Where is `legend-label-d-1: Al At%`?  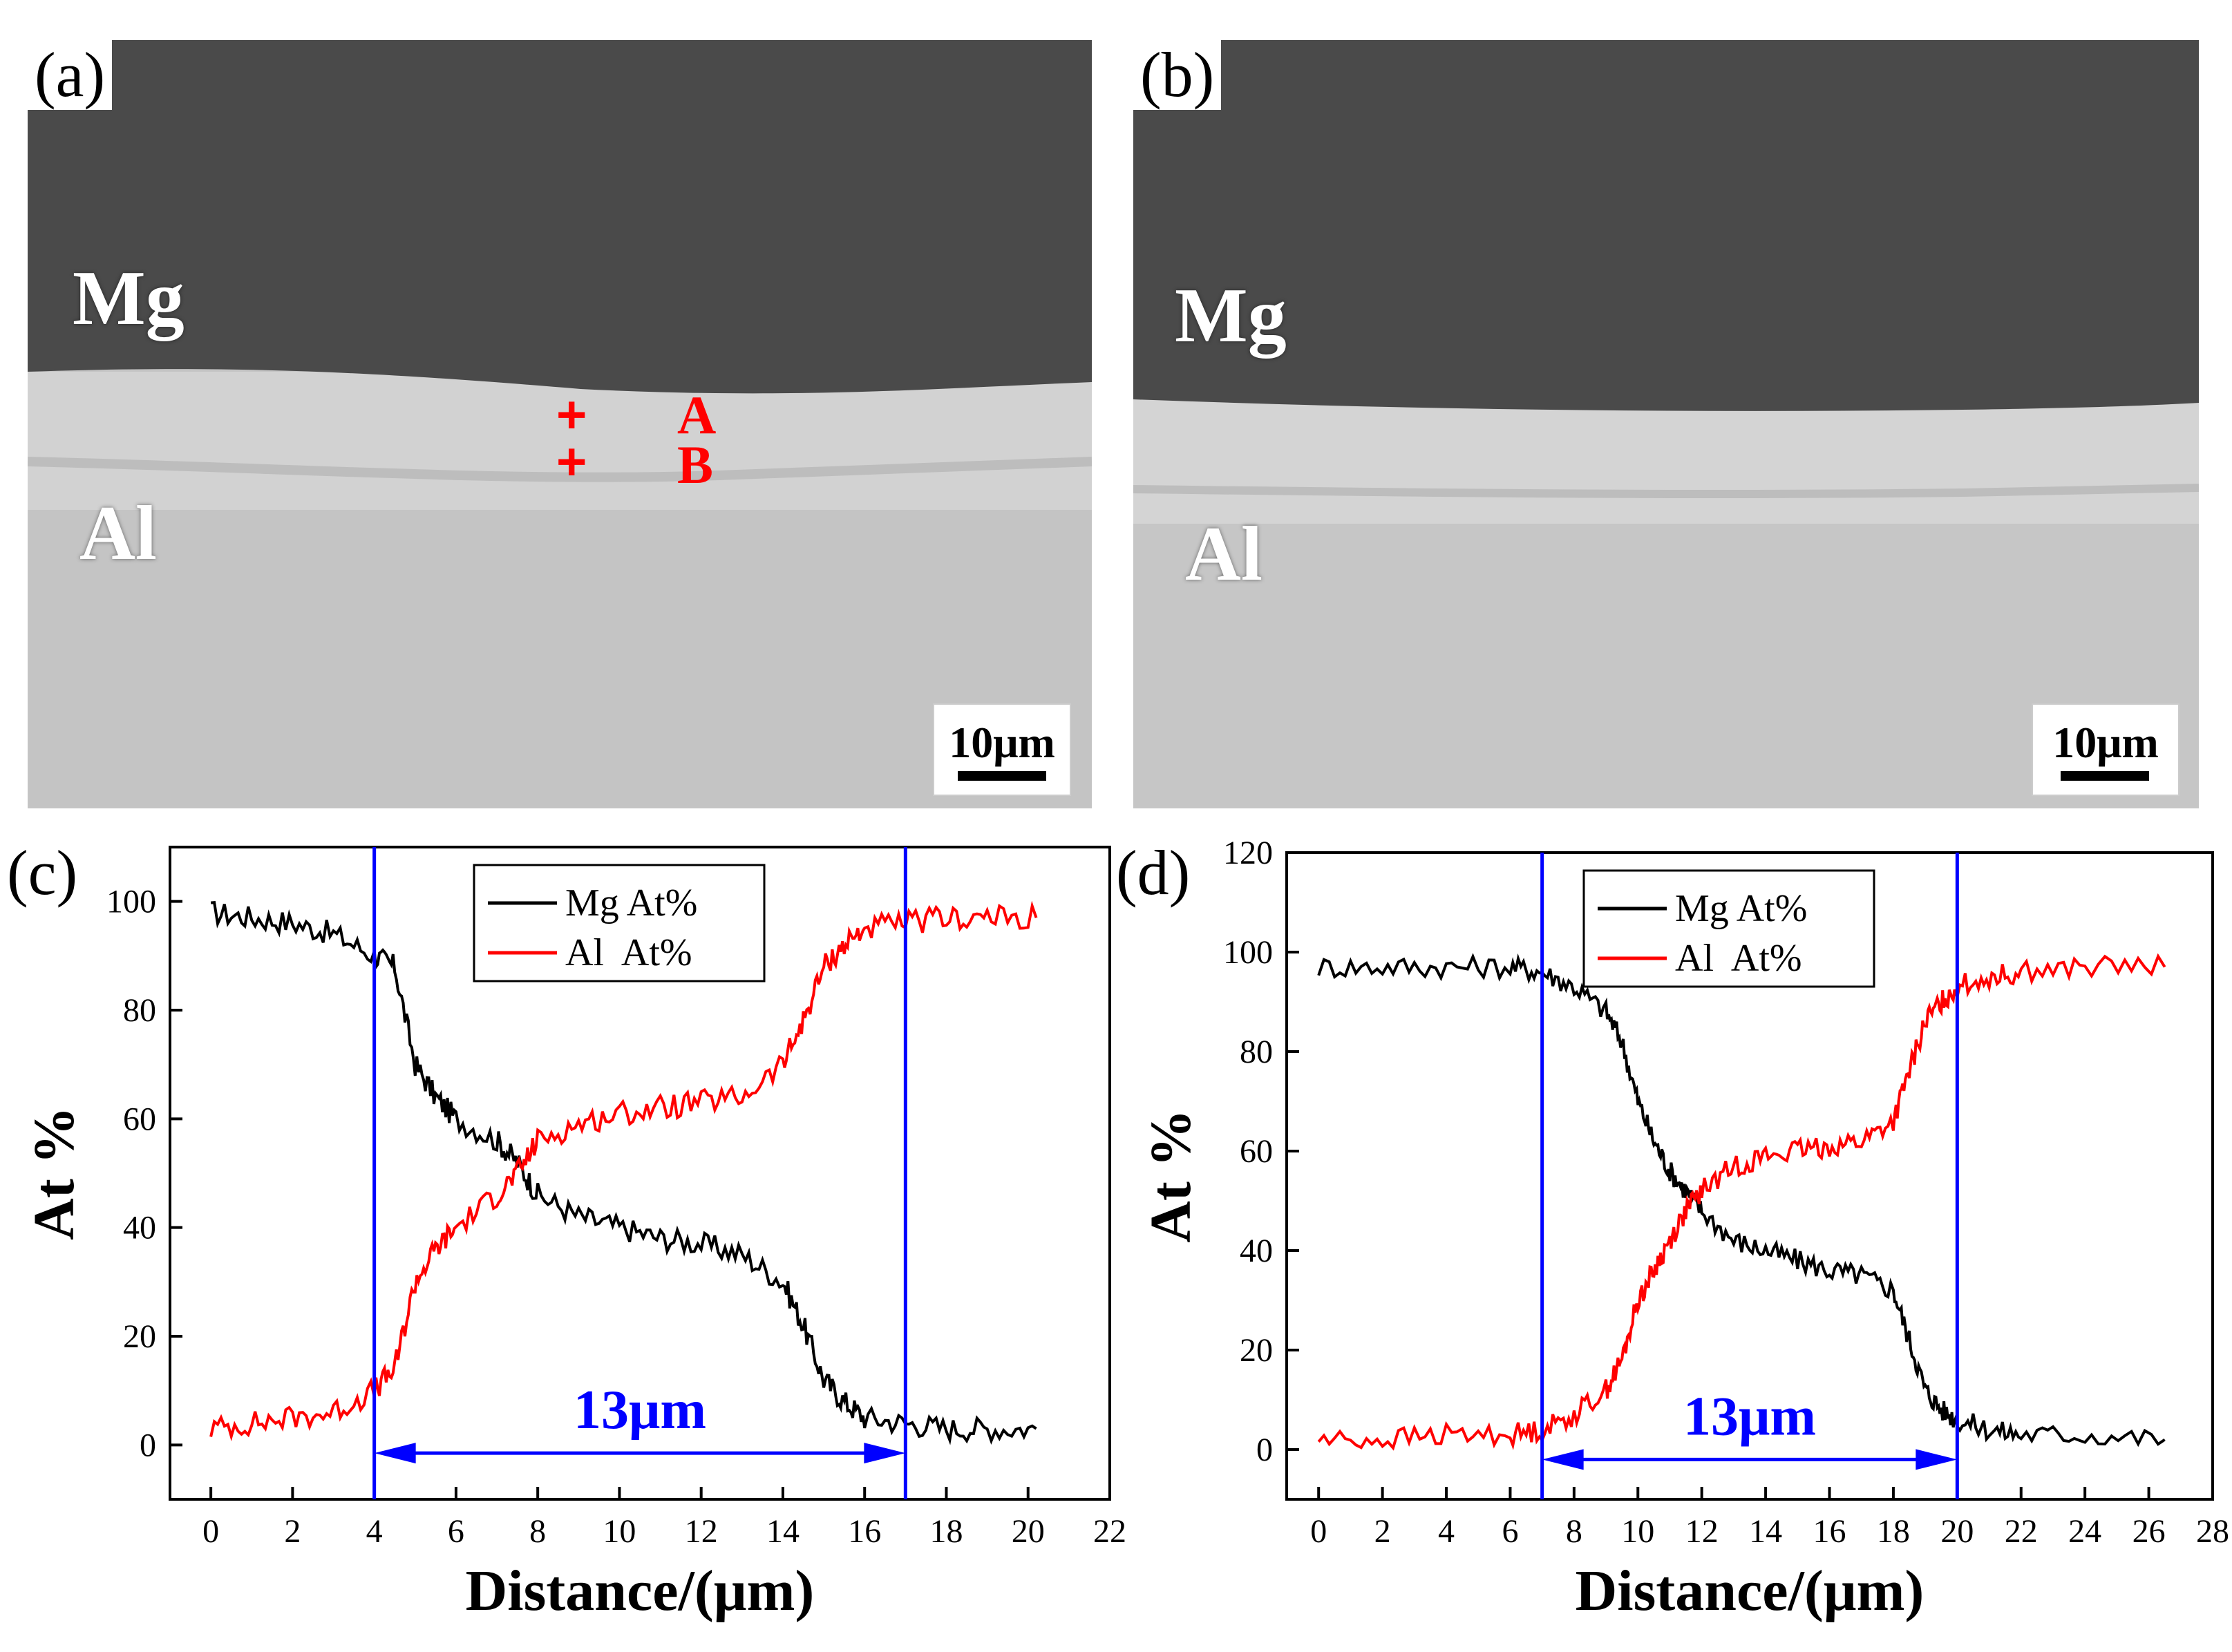
legend-label-d-1: Al At% is located at coordinates (1738, 958).